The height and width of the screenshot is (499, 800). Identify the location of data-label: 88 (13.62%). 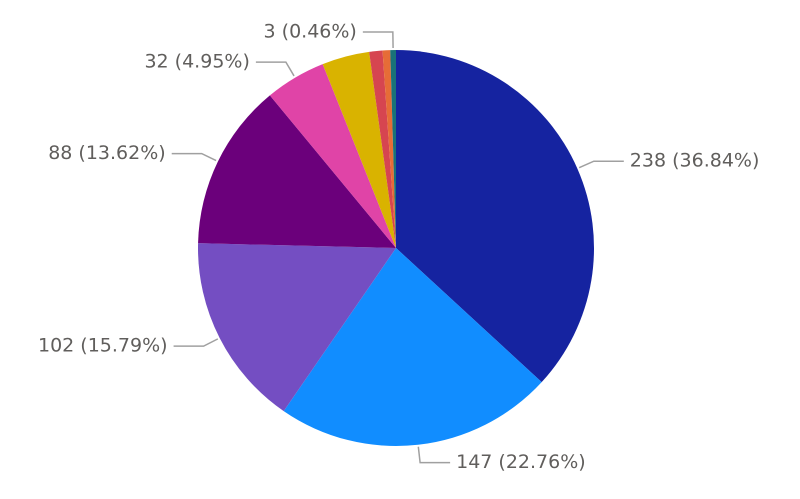
(107, 153).